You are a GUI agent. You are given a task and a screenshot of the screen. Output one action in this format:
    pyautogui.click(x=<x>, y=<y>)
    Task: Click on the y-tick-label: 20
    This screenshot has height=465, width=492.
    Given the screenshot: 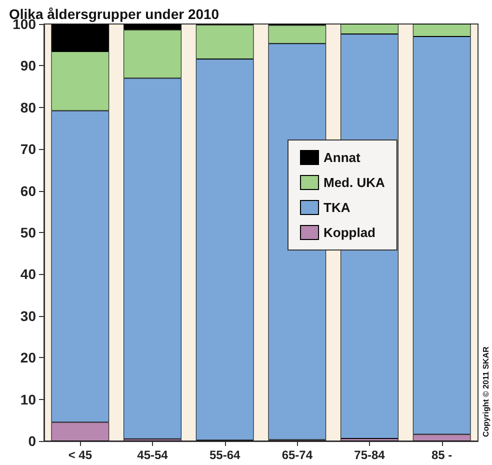 What is the action you would take?
    pyautogui.click(x=28, y=358)
    